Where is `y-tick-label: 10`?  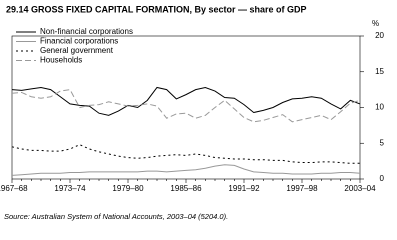 y-tick-label: 10 is located at coordinates (379, 107).